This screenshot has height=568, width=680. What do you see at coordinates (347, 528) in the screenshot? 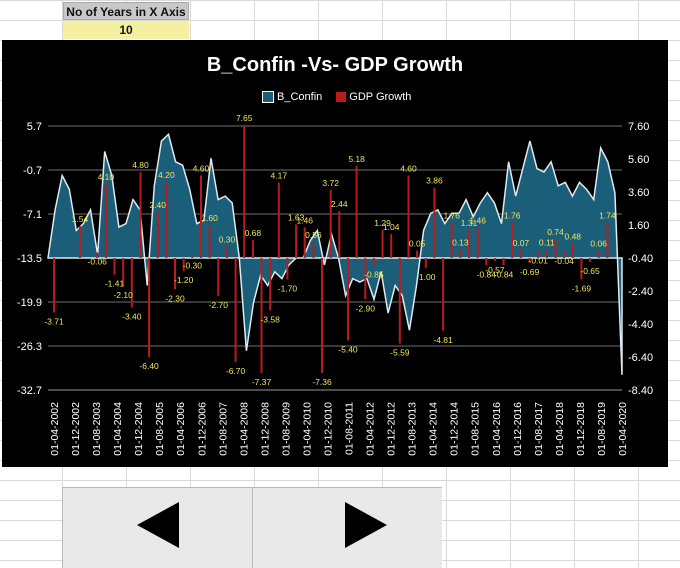
I see `next-button` at bounding box center [347, 528].